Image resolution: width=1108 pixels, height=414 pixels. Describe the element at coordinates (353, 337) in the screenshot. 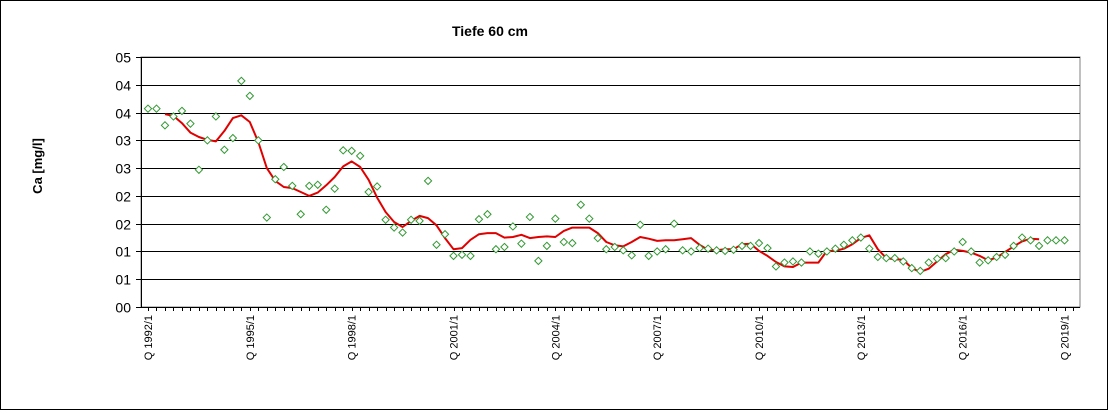

I see `x-tick-label: Q 1998/1` at that location.